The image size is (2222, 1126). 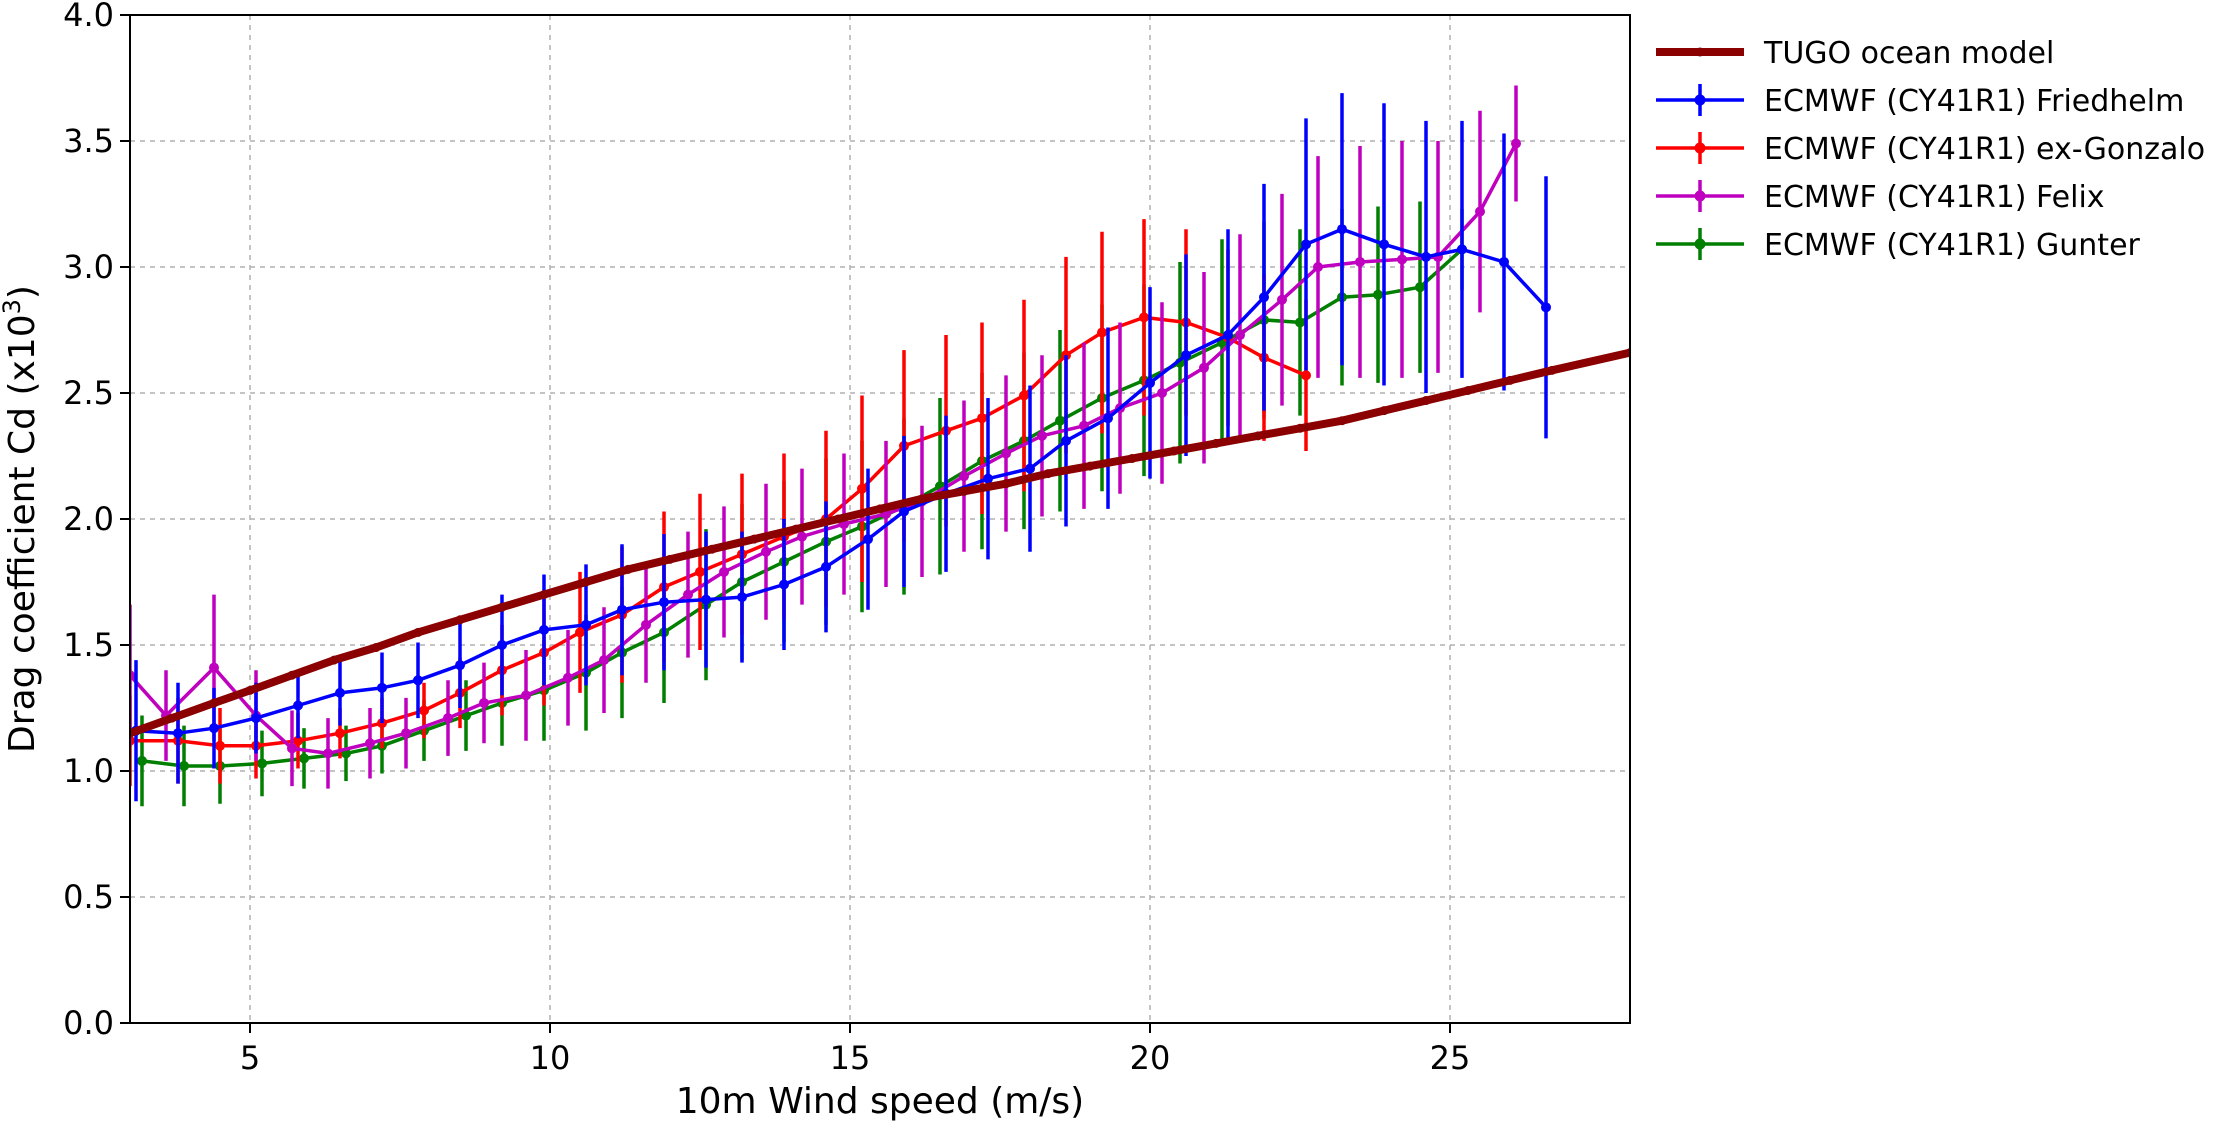 I want to click on y-tick-label: 3.5, so click(x=88, y=141).